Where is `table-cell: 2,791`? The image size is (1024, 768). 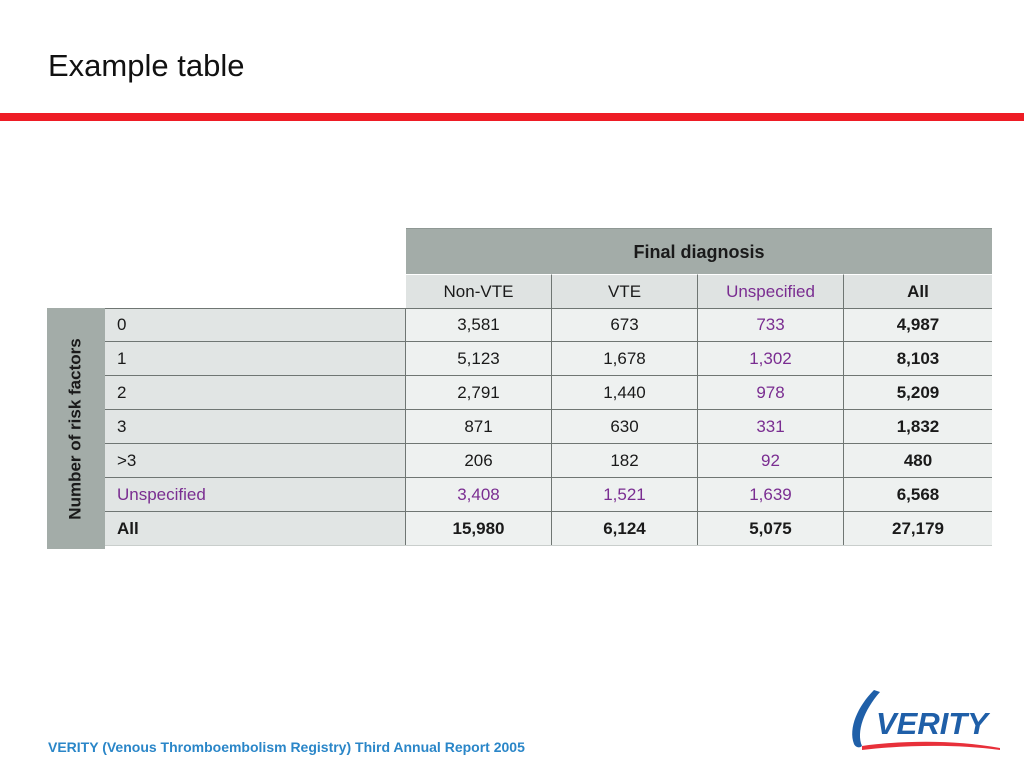 table-cell: 2,791 is located at coordinates (479, 392).